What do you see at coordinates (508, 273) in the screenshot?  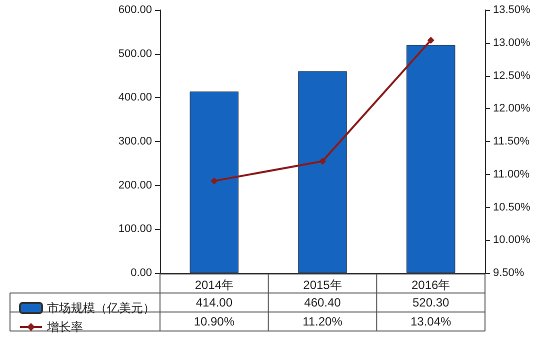 I see `y2-tick-label: 9.50%` at bounding box center [508, 273].